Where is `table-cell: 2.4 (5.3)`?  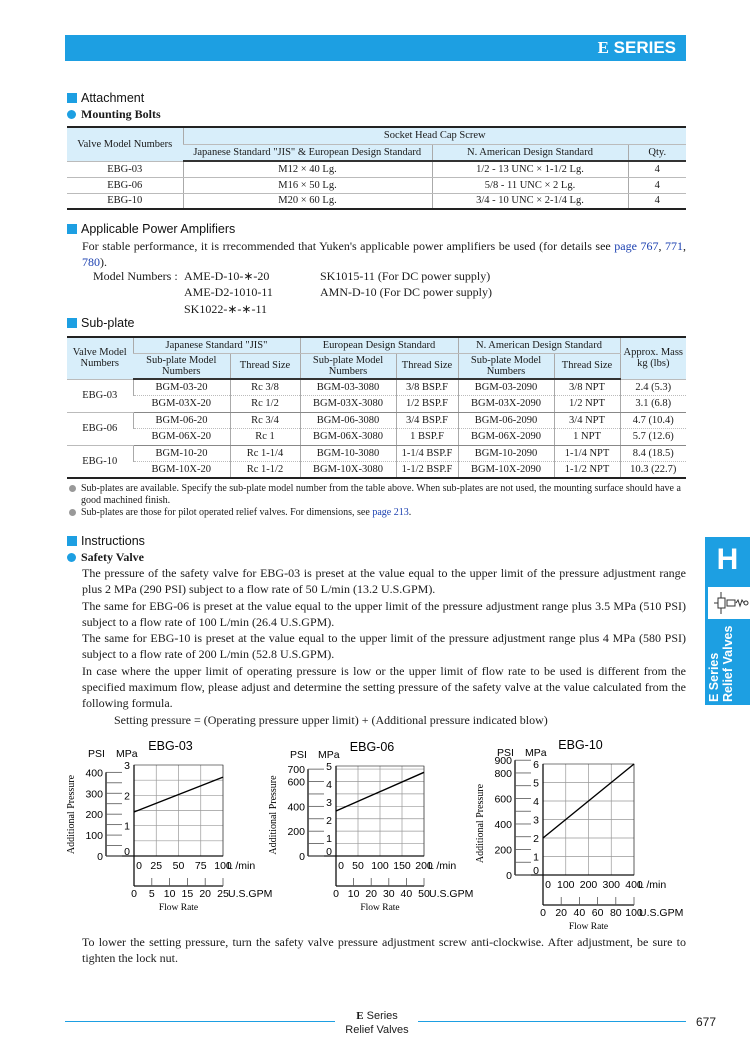
table-cell: 2.4 (5.3) is located at coordinates (652, 387).